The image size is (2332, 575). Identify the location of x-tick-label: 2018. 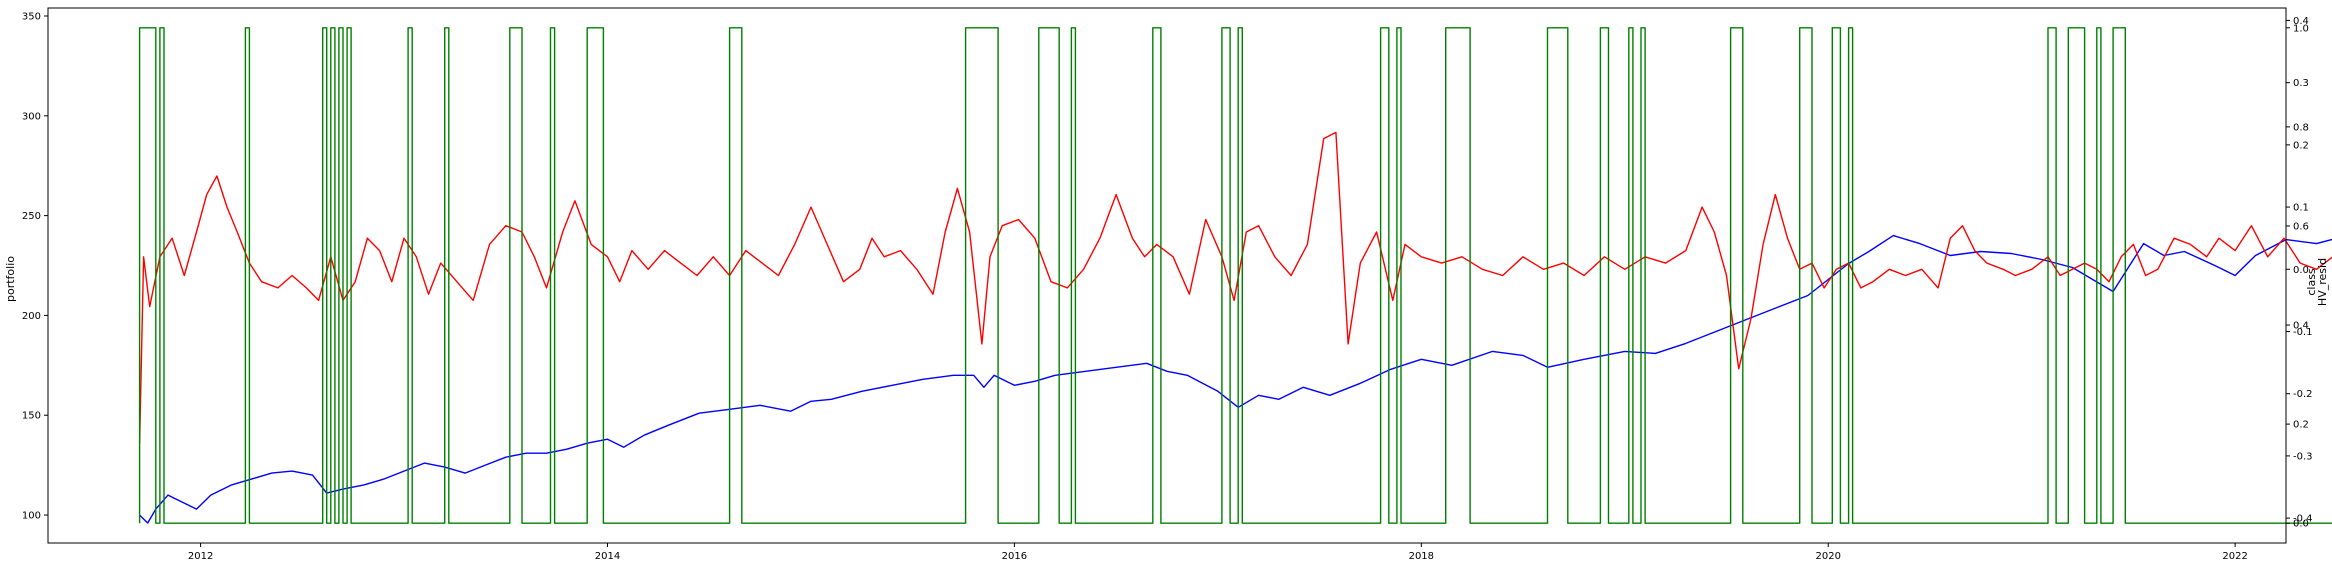
(1421, 556).